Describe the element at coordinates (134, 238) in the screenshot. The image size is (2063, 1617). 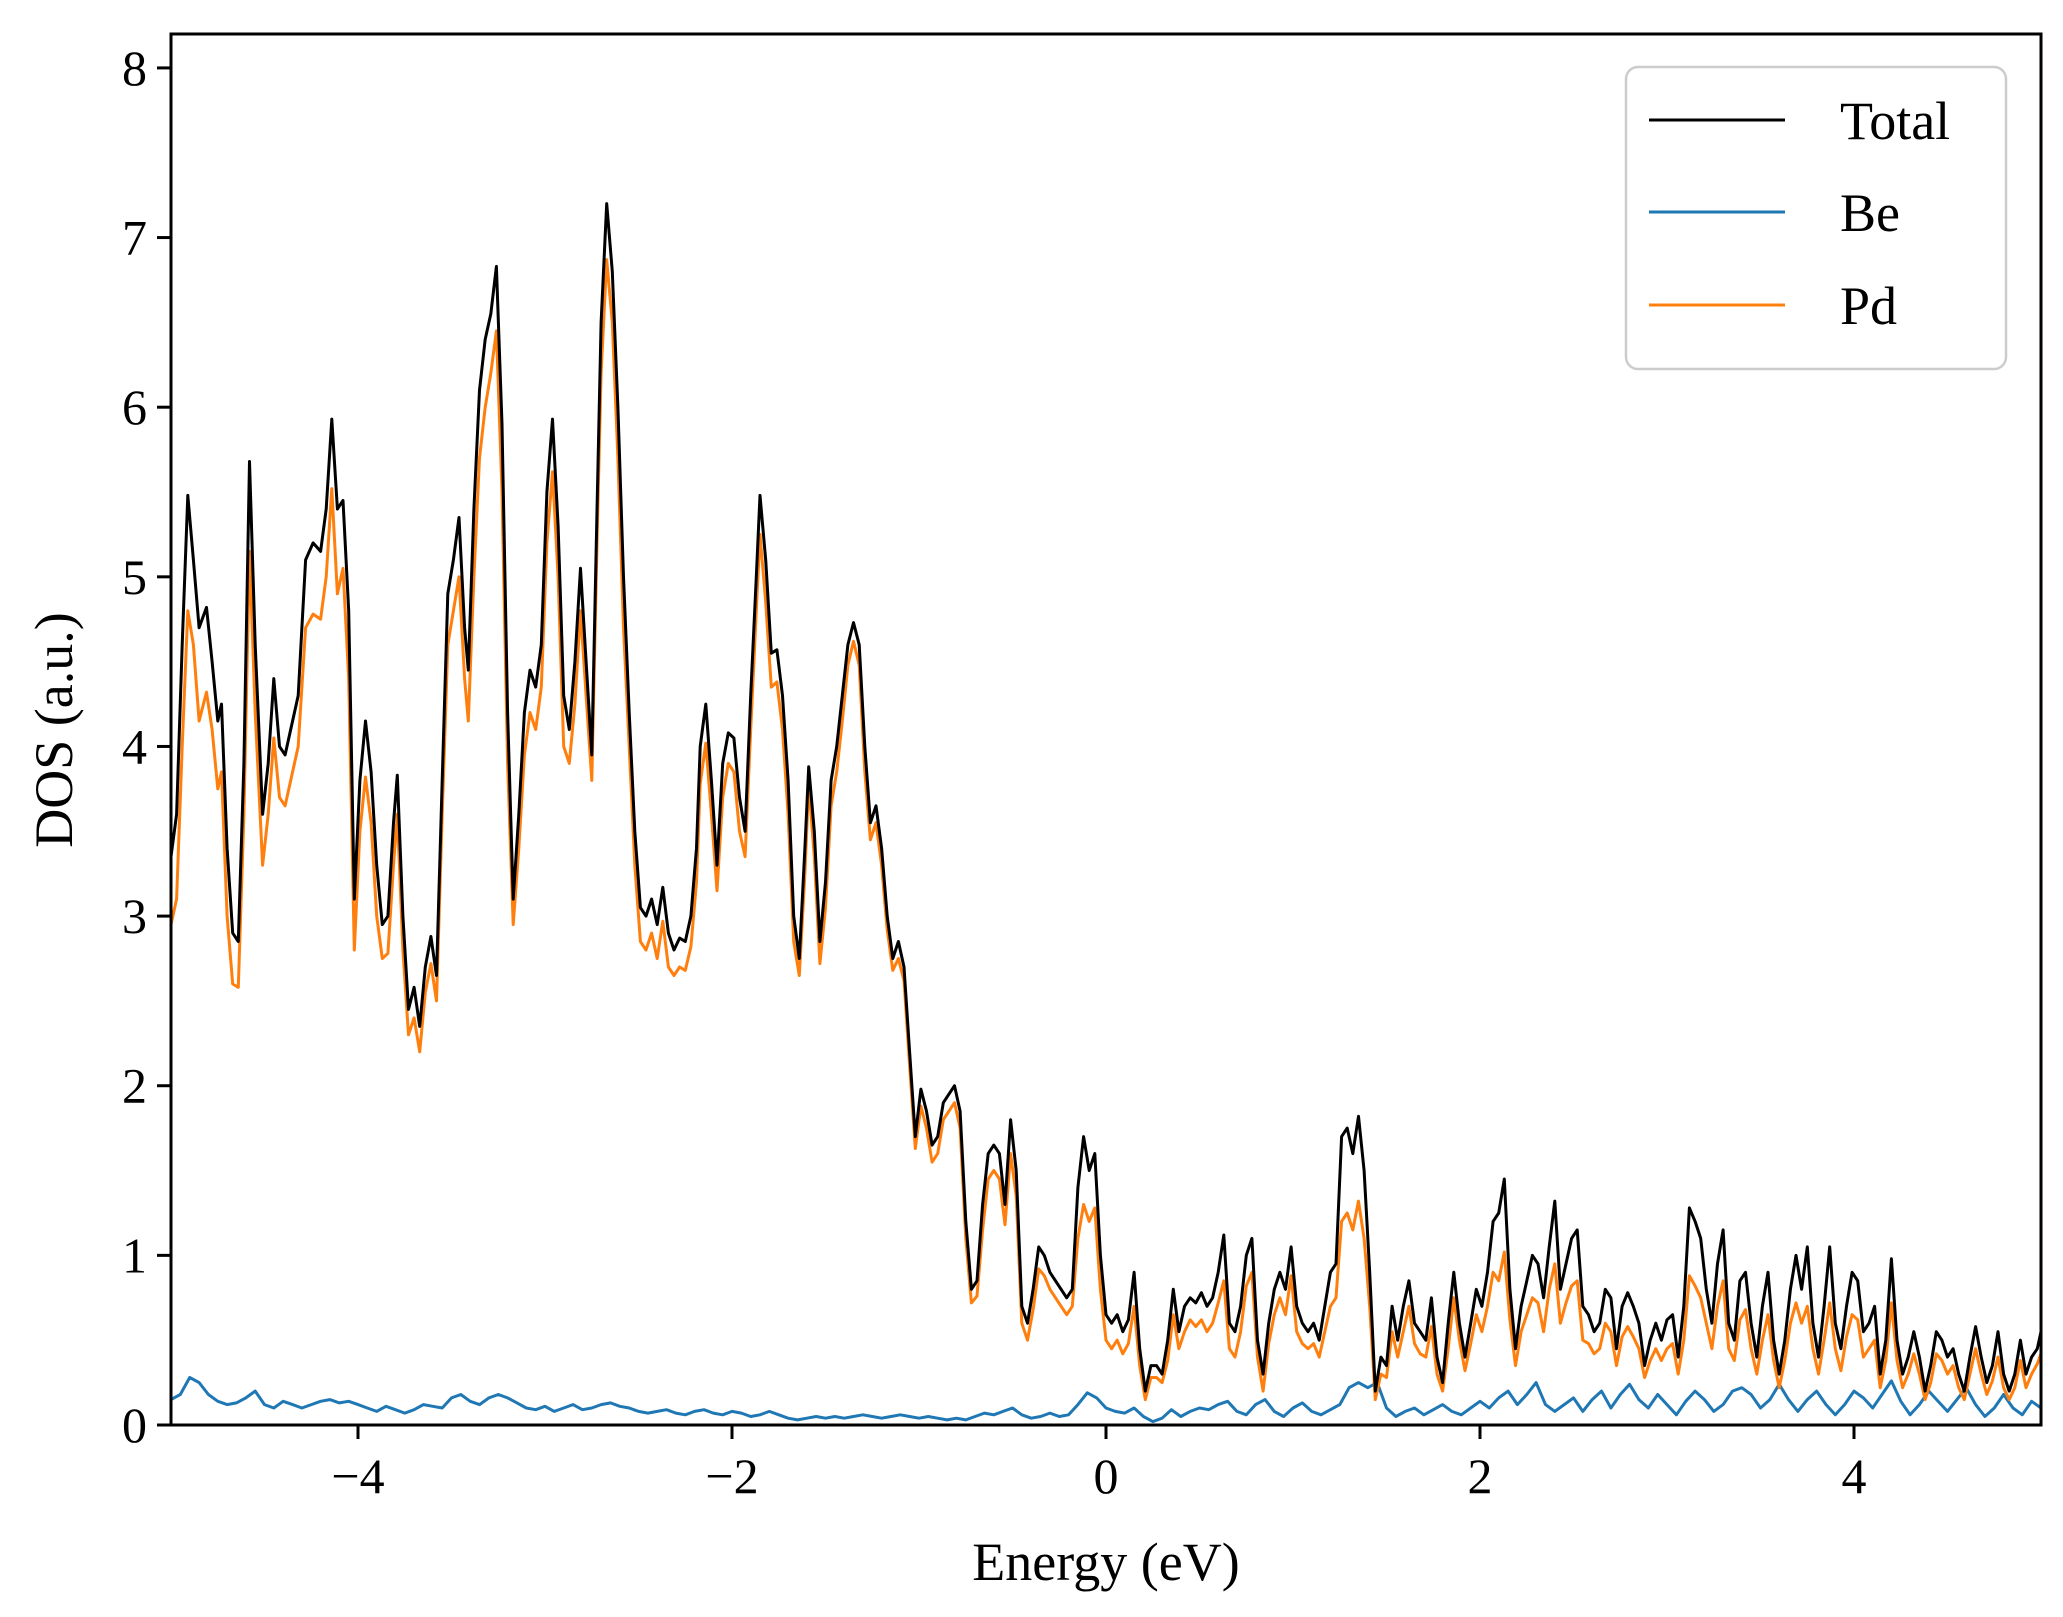
I see `y-tick-label: 7` at that location.